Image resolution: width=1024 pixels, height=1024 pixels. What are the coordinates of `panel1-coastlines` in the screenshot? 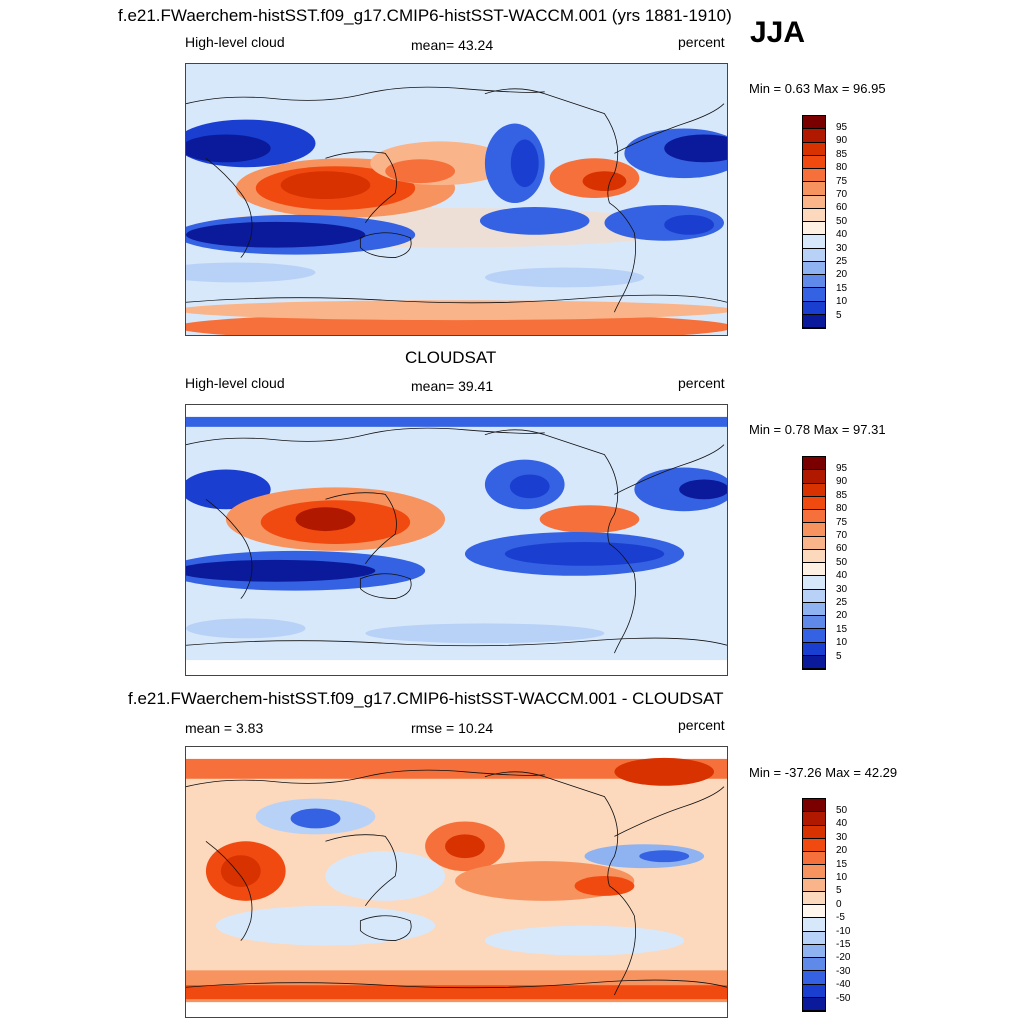 It's located at (456, 199).